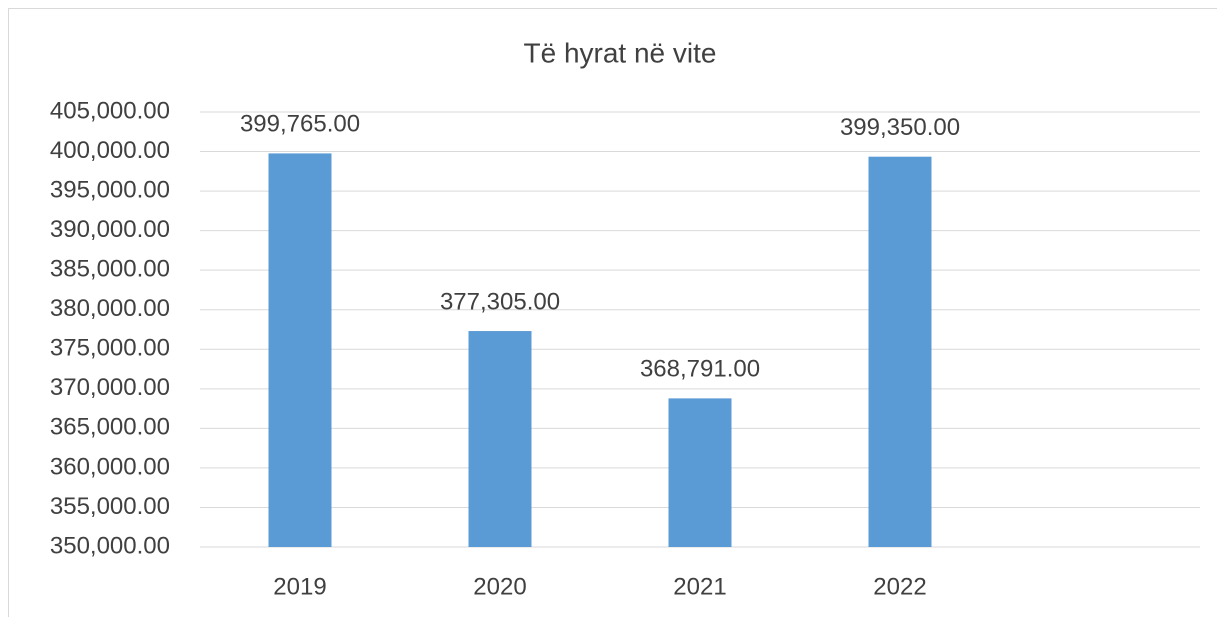  What do you see at coordinates (299, 586) in the screenshot?
I see `x-tick-label: 2019` at bounding box center [299, 586].